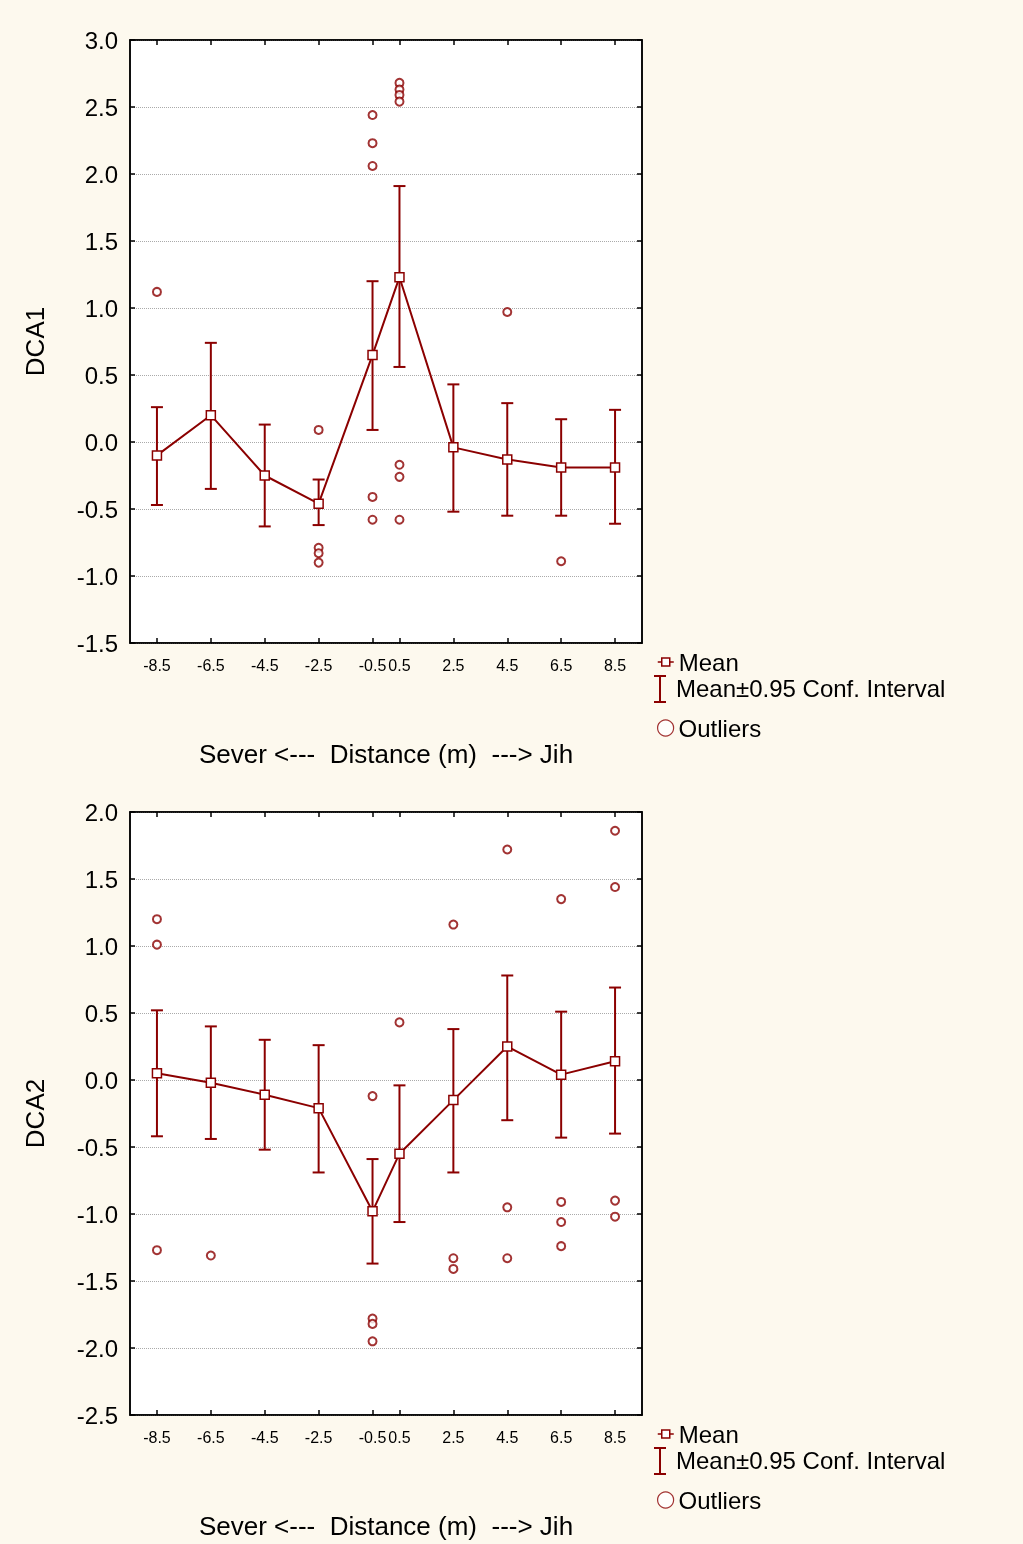 The height and width of the screenshot is (1544, 1023). What do you see at coordinates (211, 665) in the screenshot?
I see `x-tick-label: -6.5` at bounding box center [211, 665].